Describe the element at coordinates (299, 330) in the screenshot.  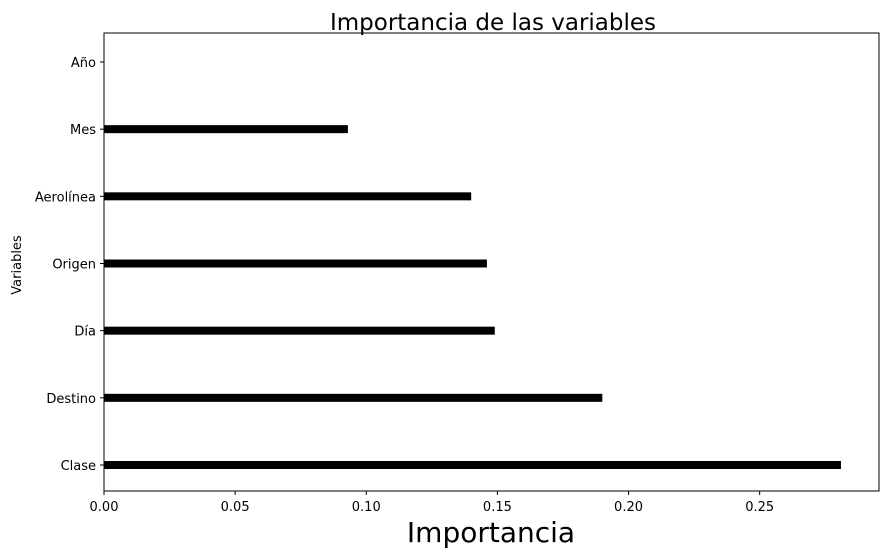
I see `bar-día` at that location.